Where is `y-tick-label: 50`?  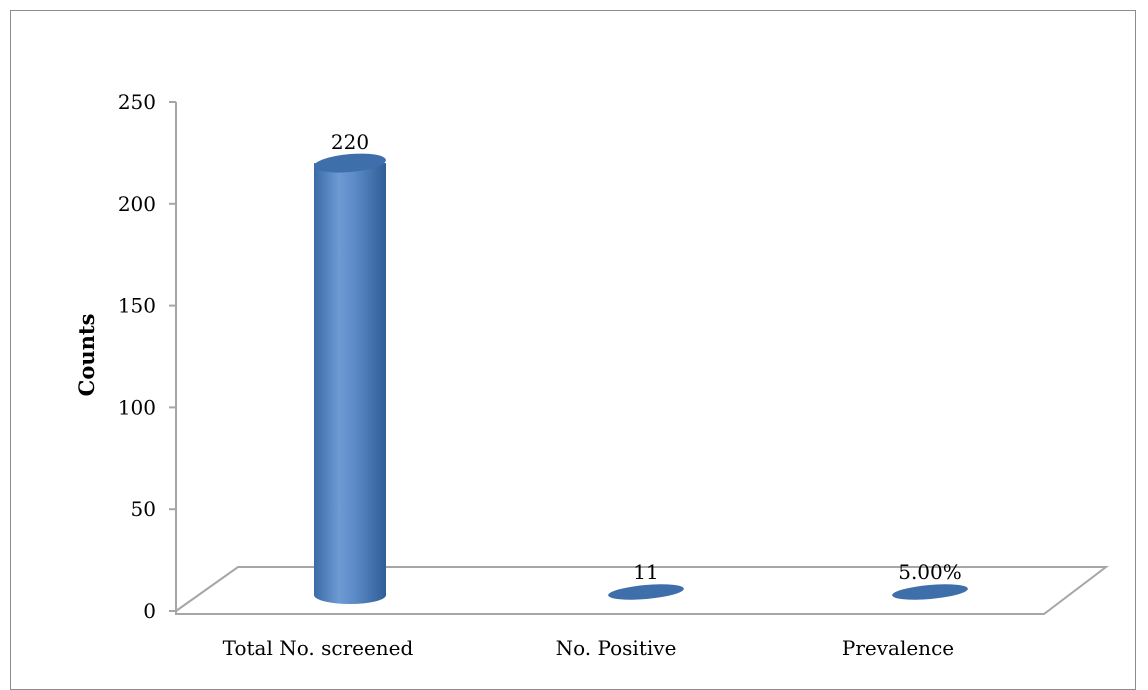 y-tick-label: 50 is located at coordinates (143, 509).